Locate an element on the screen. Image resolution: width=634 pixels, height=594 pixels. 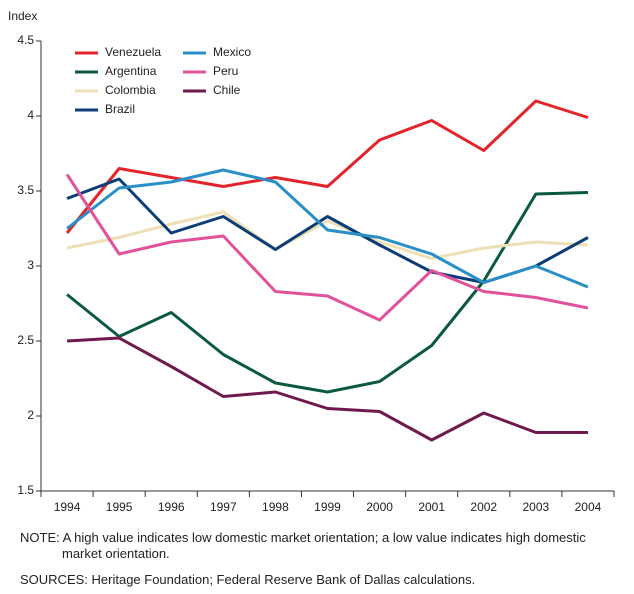
x-tick-label: 2001 is located at coordinates (431, 507).